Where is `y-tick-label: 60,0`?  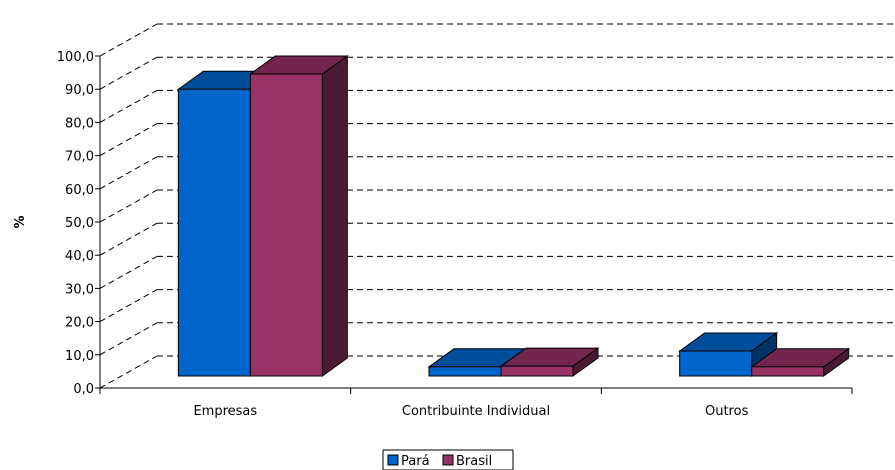 y-tick-label: 60,0 is located at coordinates (79, 190).